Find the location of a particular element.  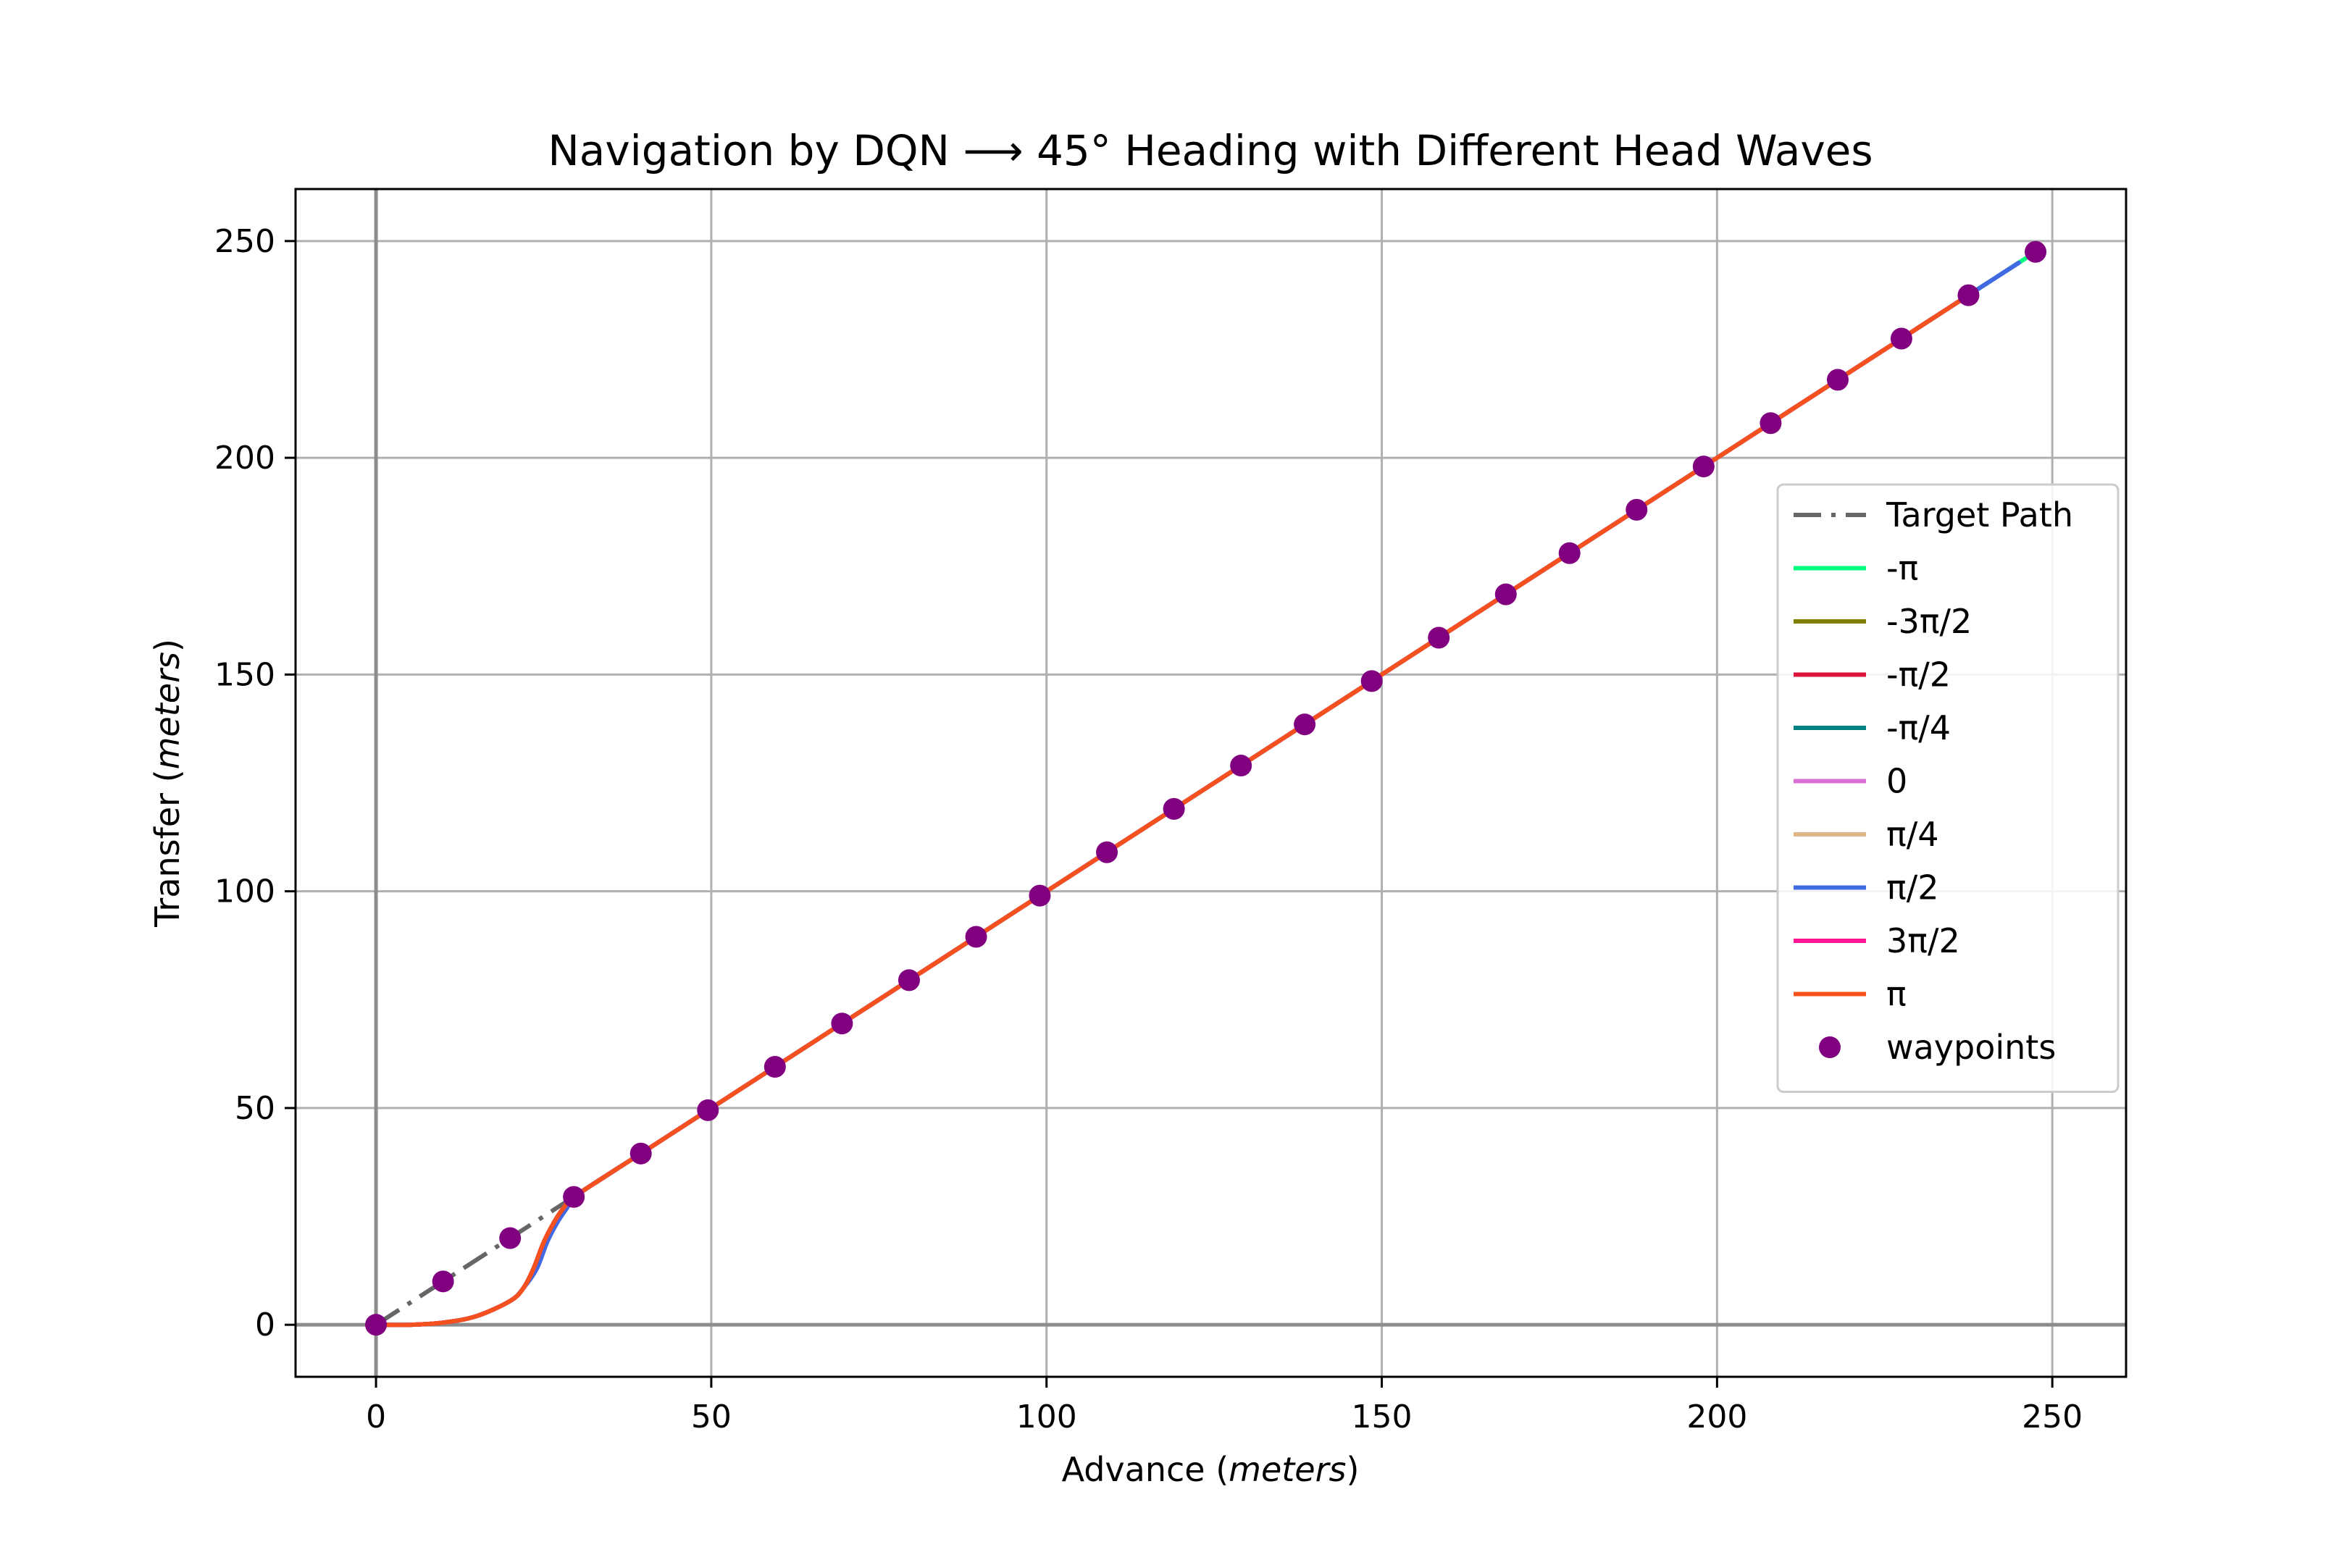

x-tick-label: 100 is located at coordinates (1046, 1417).